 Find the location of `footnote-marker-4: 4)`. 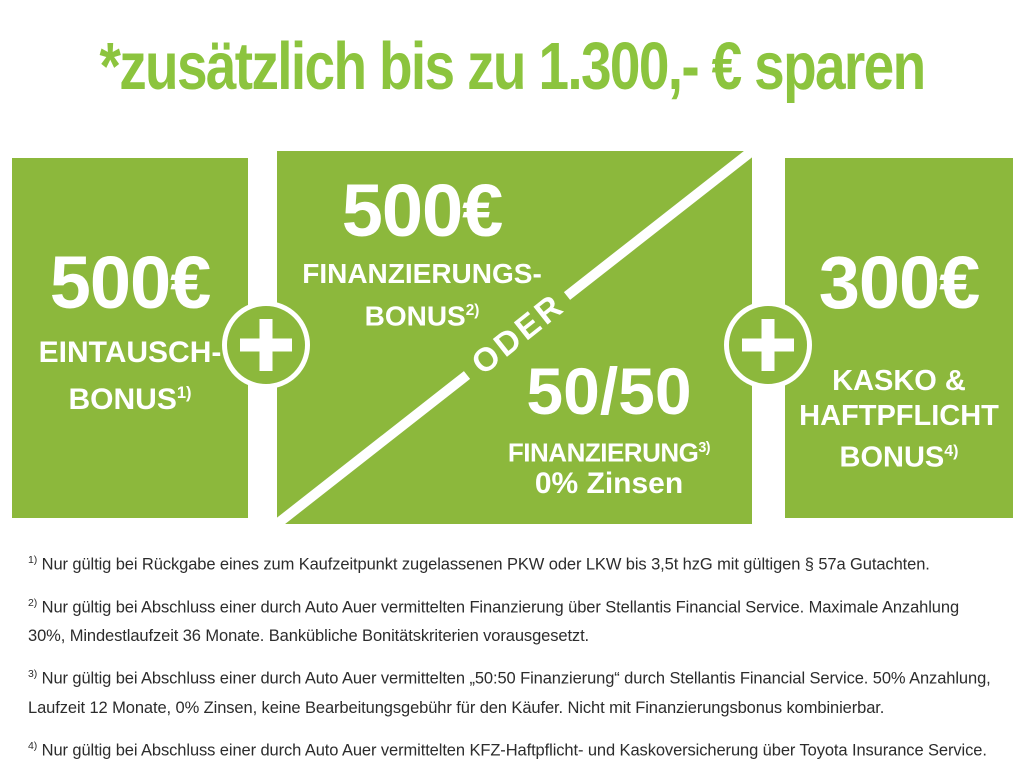

footnote-marker-4: 4) is located at coordinates (951, 451).